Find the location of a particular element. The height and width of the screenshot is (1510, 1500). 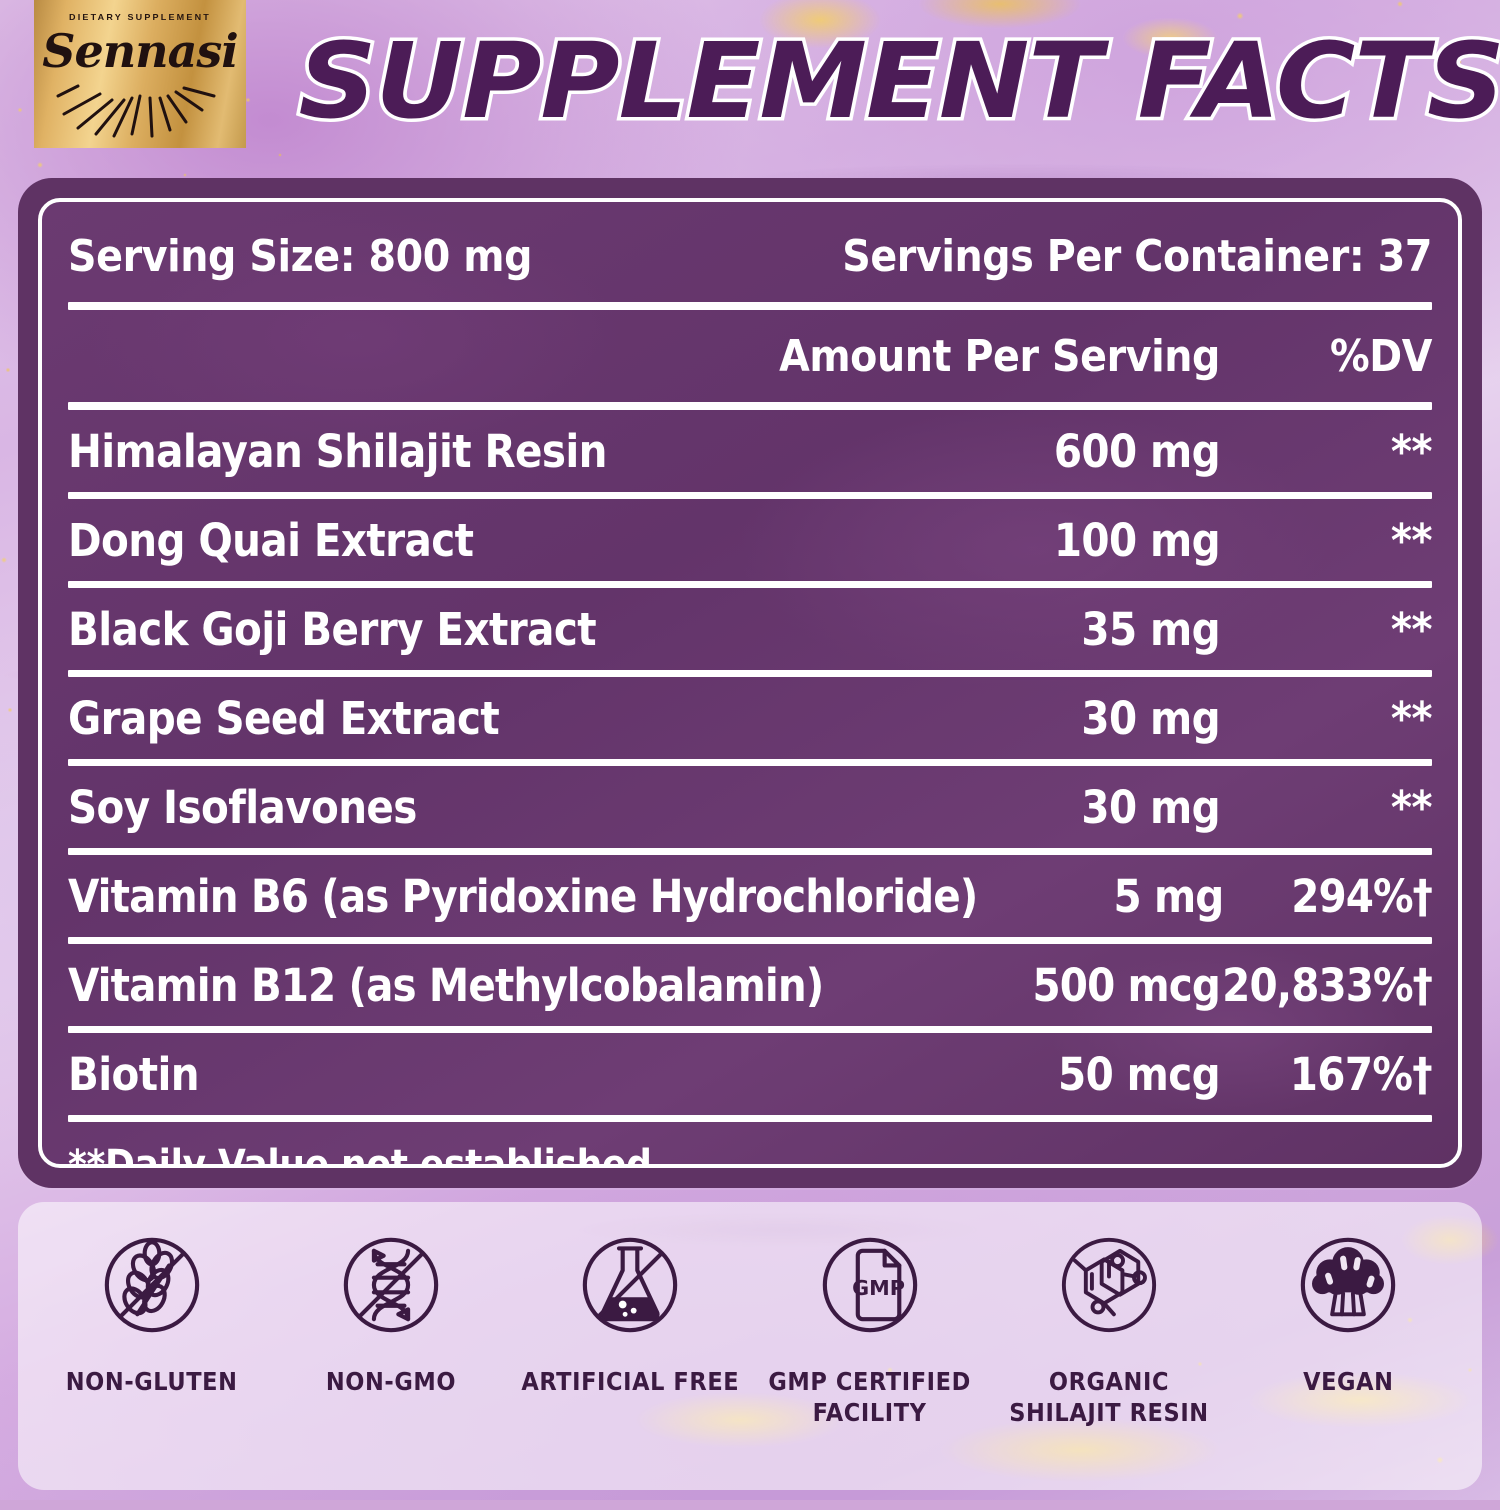

logo-sunburst-icon is located at coordinates (136, 111).